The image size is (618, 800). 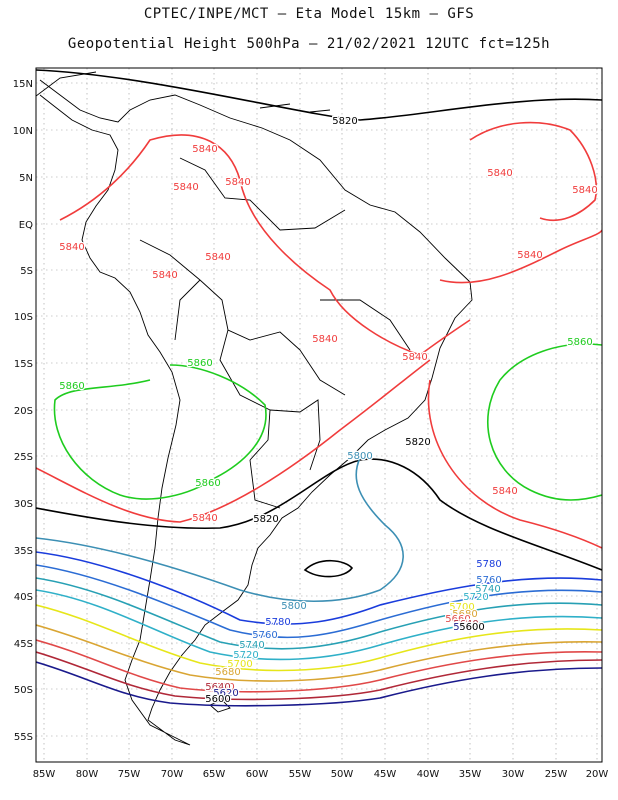 What do you see at coordinates (23, 317) in the screenshot?
I see `lat-label: 10S` at bounding box center [23, 317].